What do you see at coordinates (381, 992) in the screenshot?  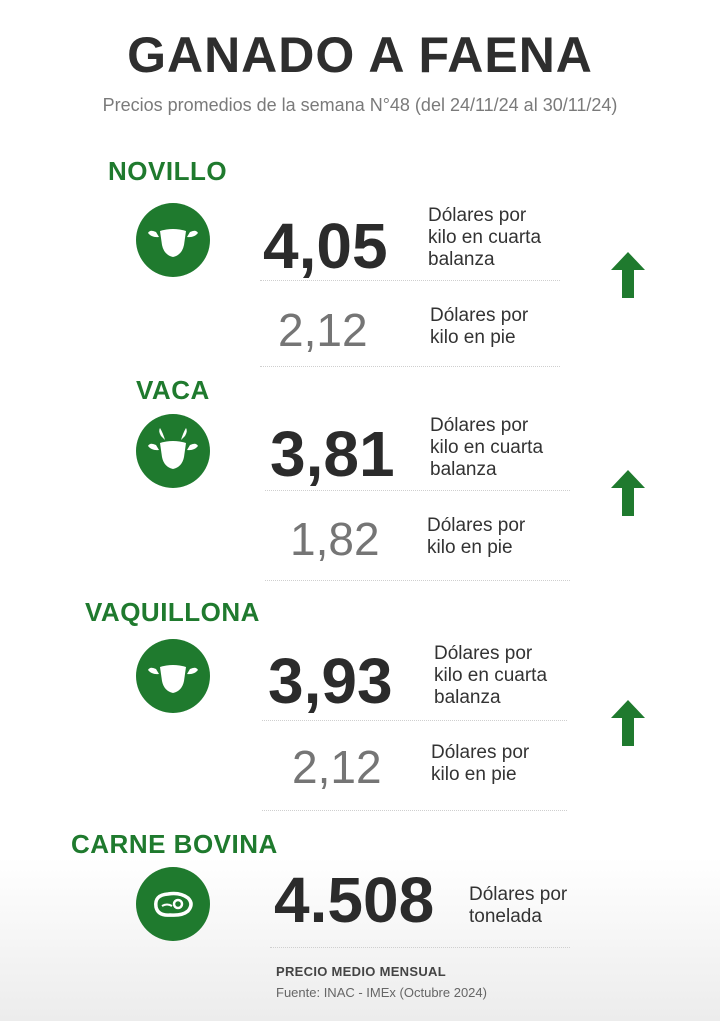 I see `footnote-source: Fuente: INAC - IMEx (Octubre 2024)` at bounding box center [381, 992].